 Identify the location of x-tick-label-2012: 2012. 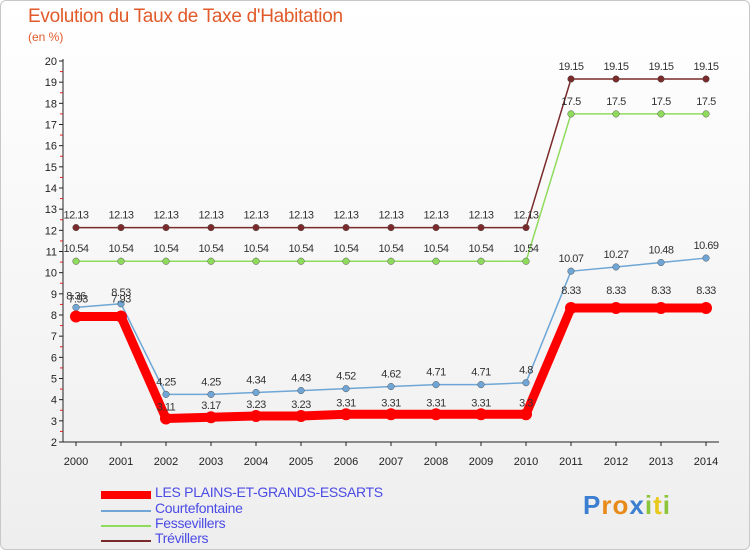
(616, 462).